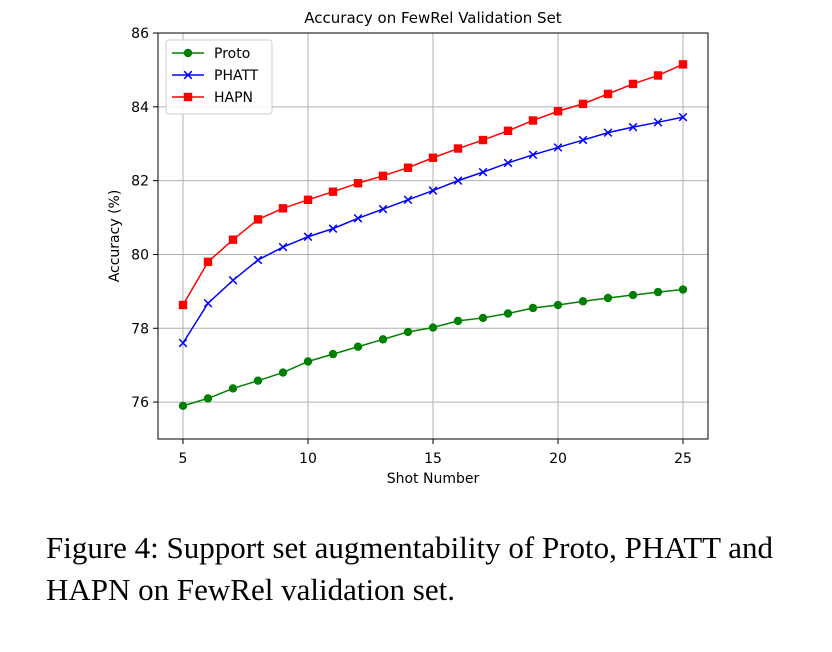 The width and height of the screenshot is (832, 652). Describe the element at coordinates (140, 403) in the screenshot. I see `y-tick-label: 76` at that location.